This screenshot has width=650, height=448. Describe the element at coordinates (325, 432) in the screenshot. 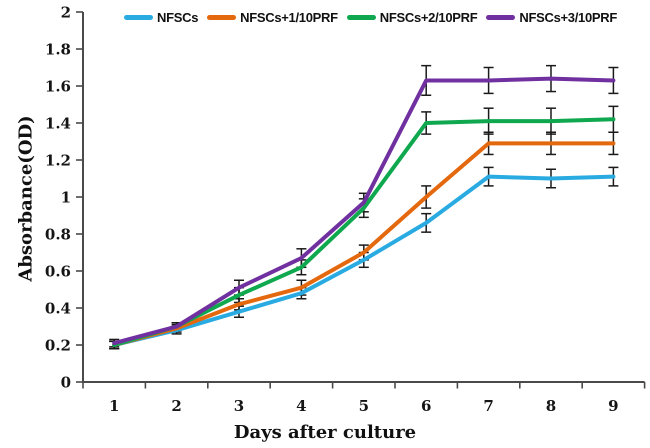

I see `x-axis-title: Days after culture` at that location.